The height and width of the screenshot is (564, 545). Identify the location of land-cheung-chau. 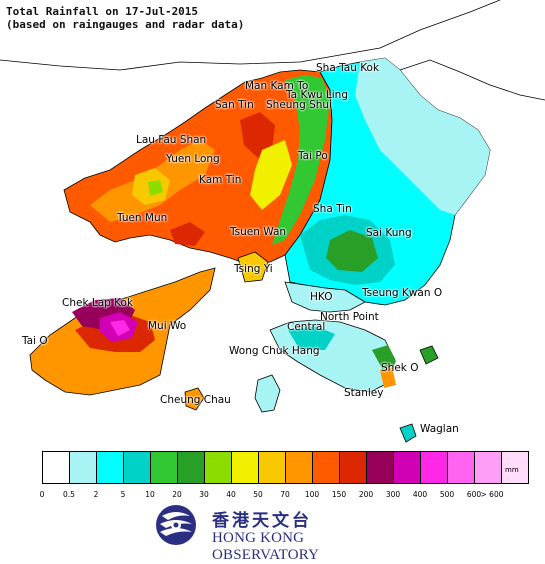
(194, 399).